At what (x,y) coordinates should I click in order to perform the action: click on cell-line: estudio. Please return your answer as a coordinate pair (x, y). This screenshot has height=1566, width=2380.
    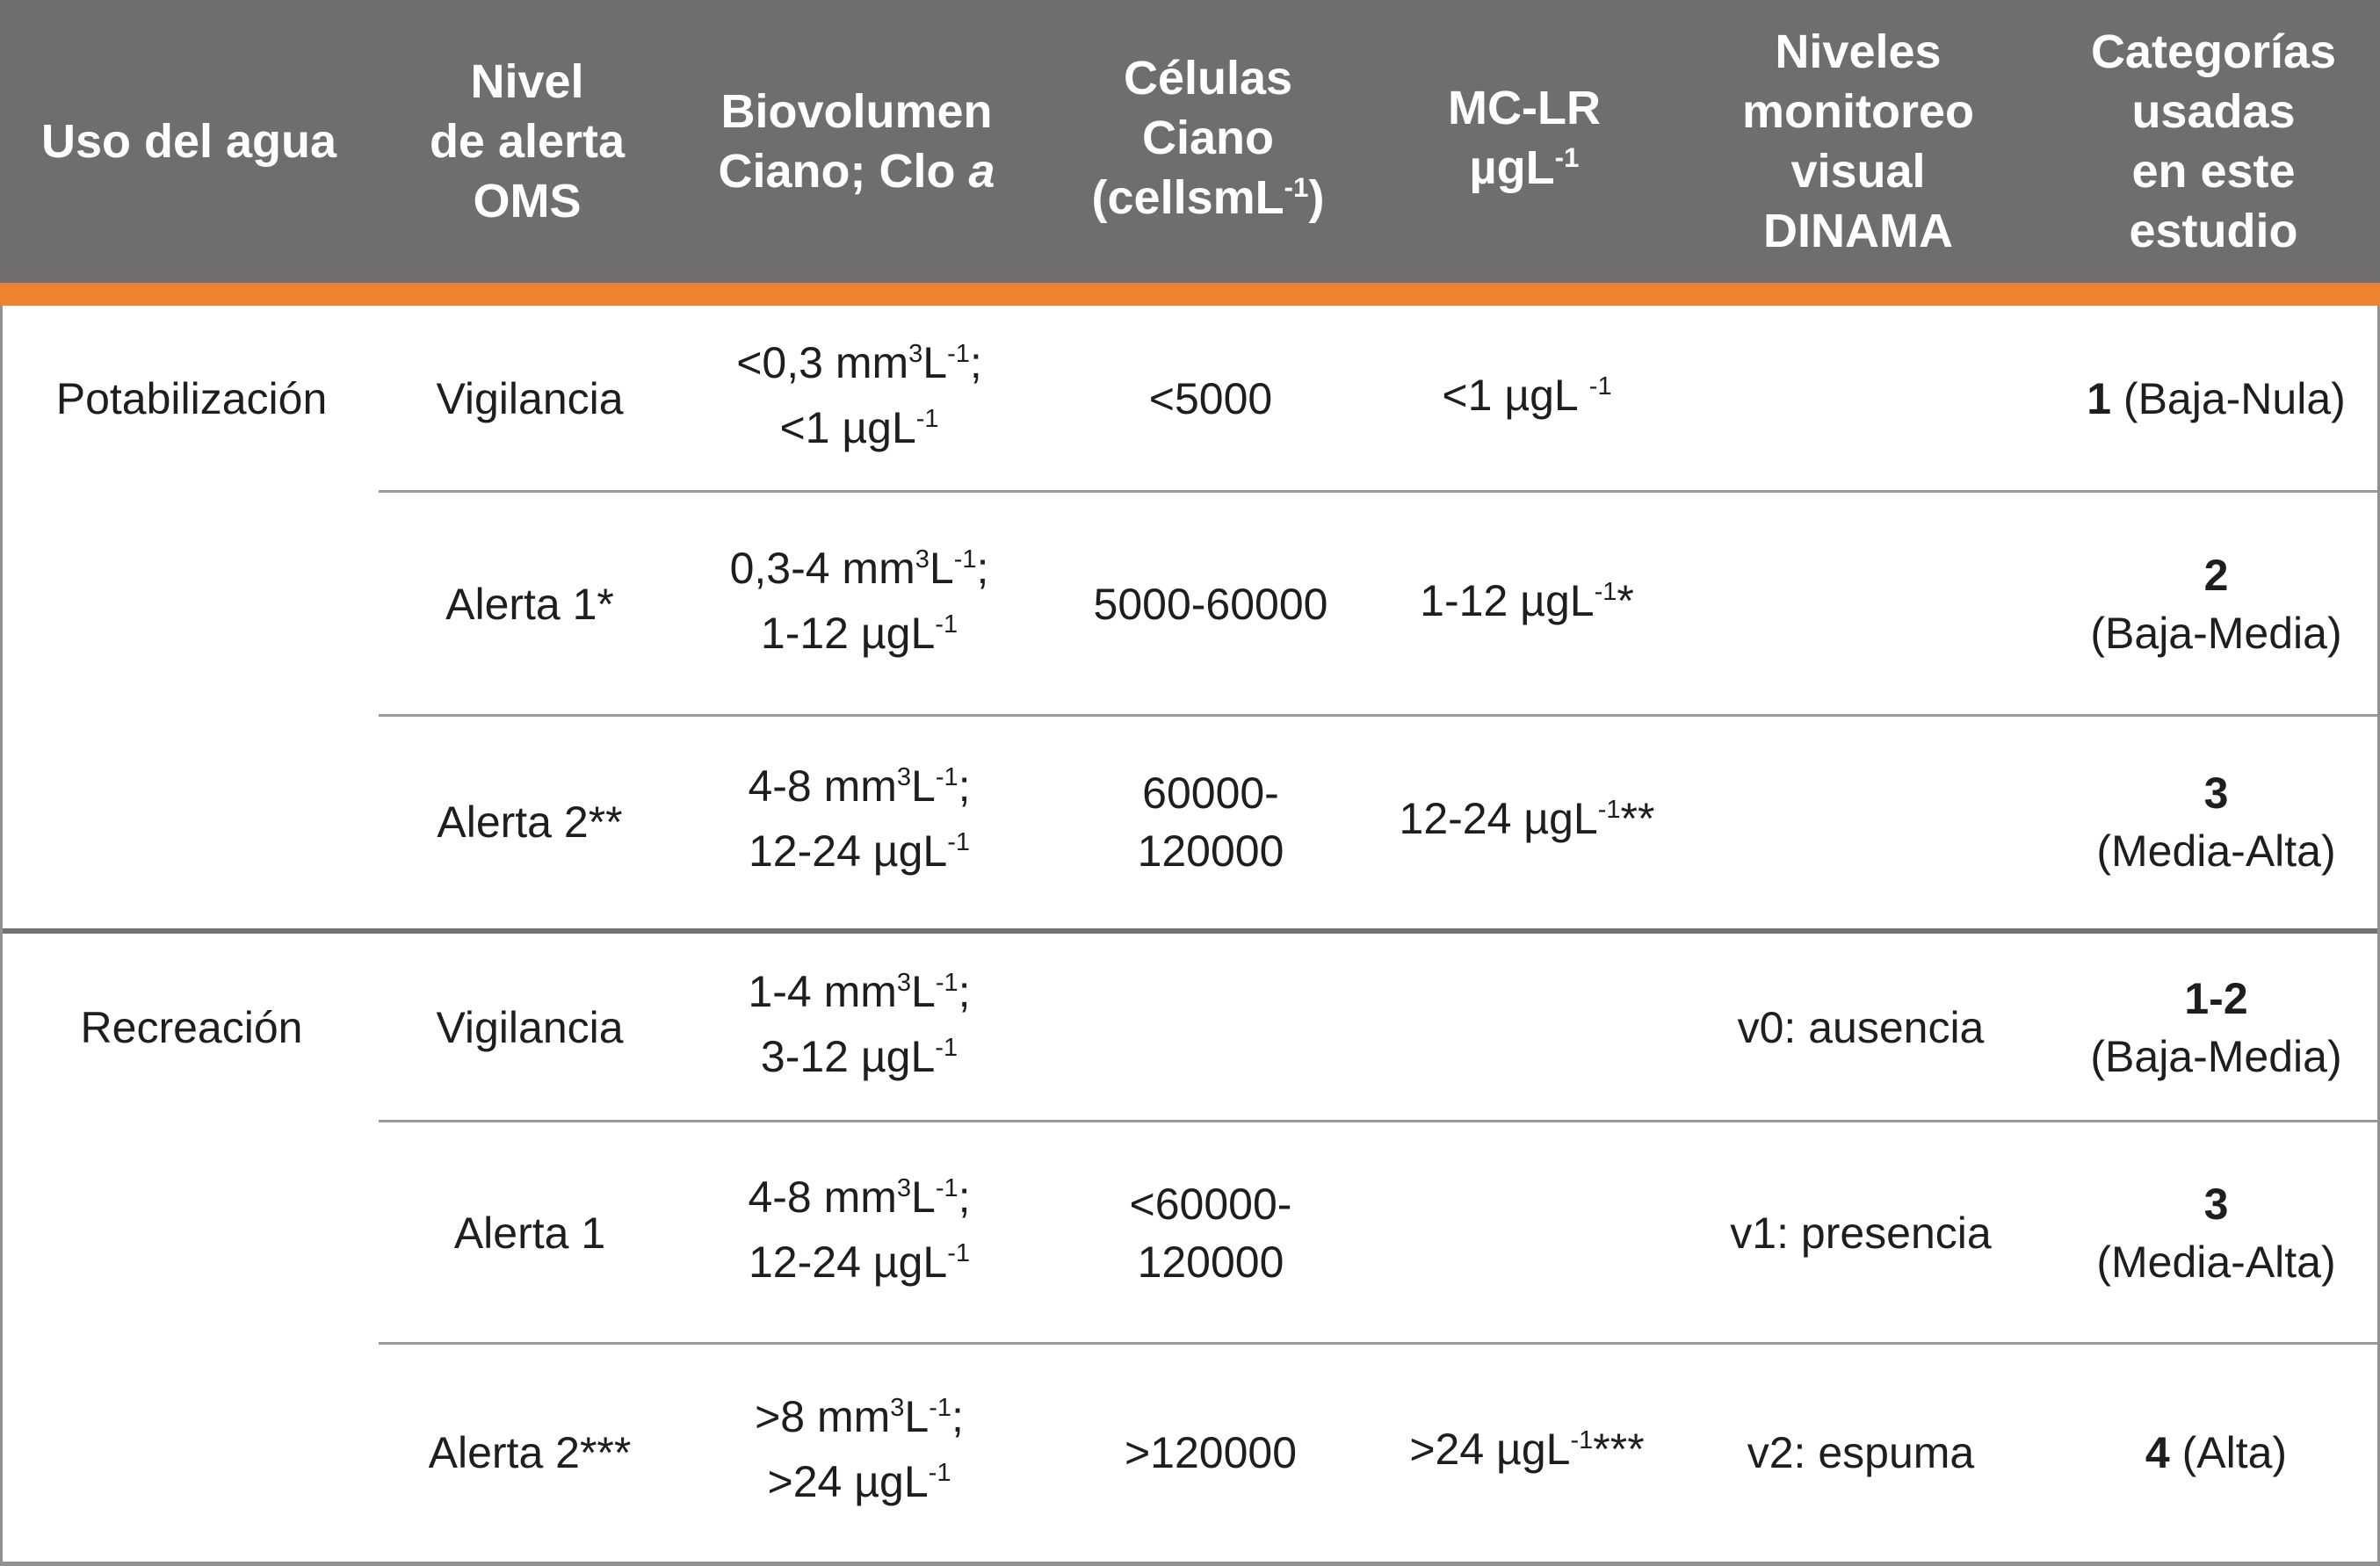
    Looking at the image, I should click on (2213, 231).